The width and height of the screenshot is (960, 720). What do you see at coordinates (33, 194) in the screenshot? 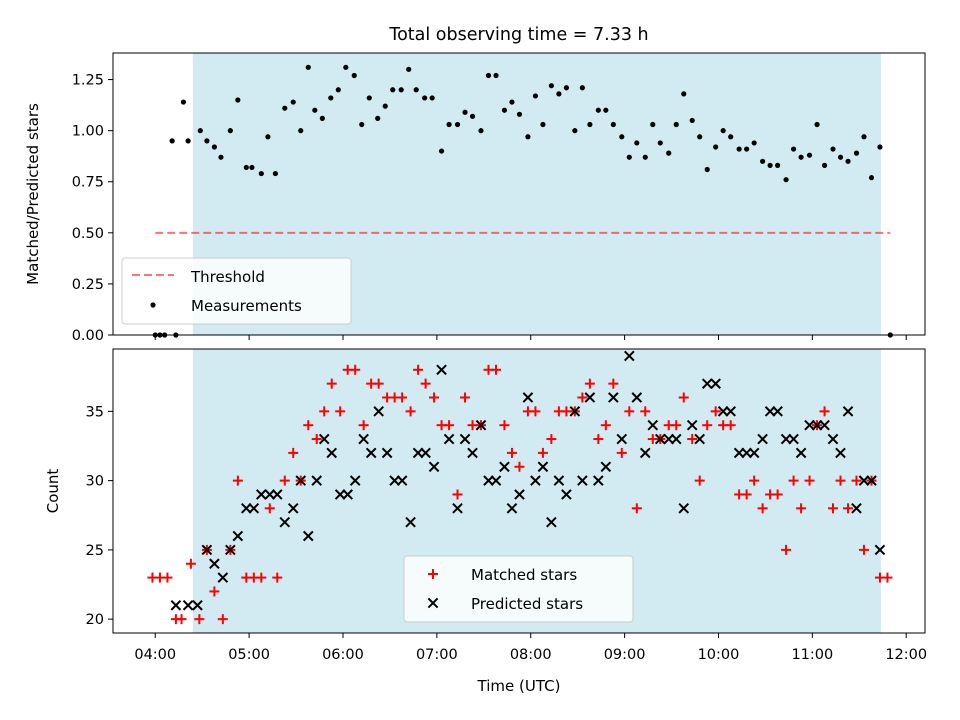
I see `ratio-y-axis-label: Matched/Predicted stars` at bounding box center [33, 194].